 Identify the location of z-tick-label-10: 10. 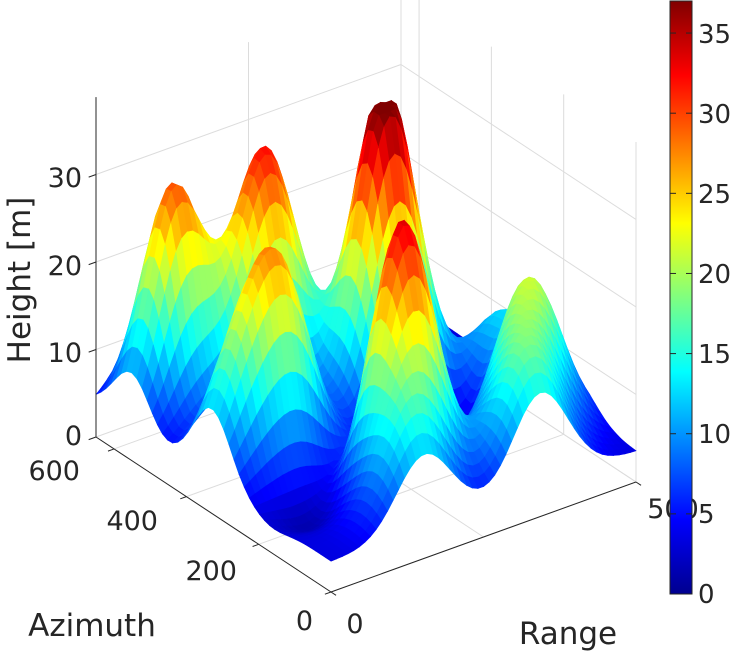
(65, 353).